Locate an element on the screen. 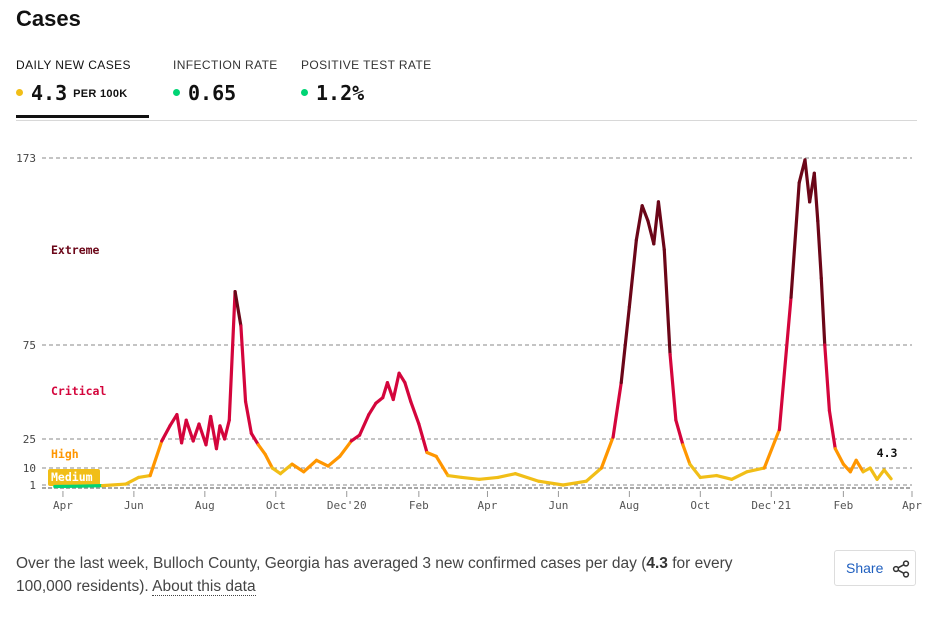 Image resolution: width=934 pixels, height=623 pixels. zone-label-extreme: Extreme is located at coordinates (75, 250).